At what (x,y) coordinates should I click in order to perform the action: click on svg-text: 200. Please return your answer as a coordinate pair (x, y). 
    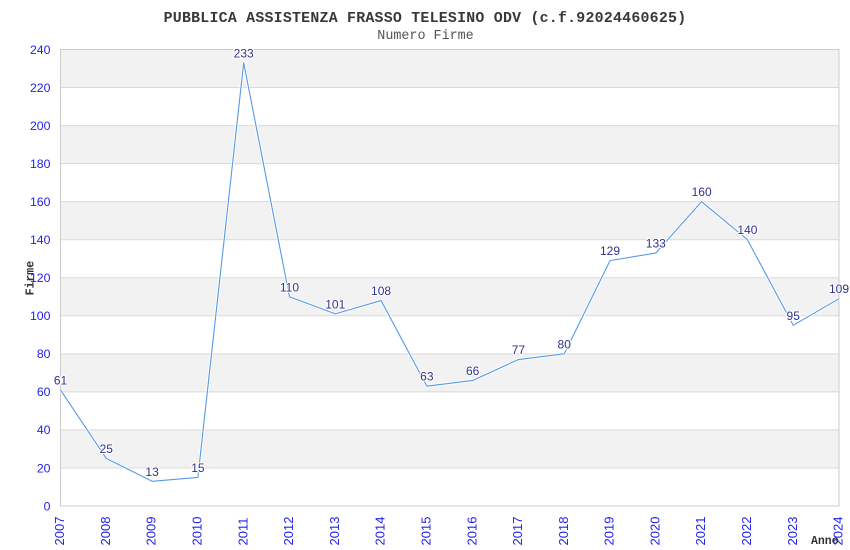
    Looking at the image, I should click on (40, 126).